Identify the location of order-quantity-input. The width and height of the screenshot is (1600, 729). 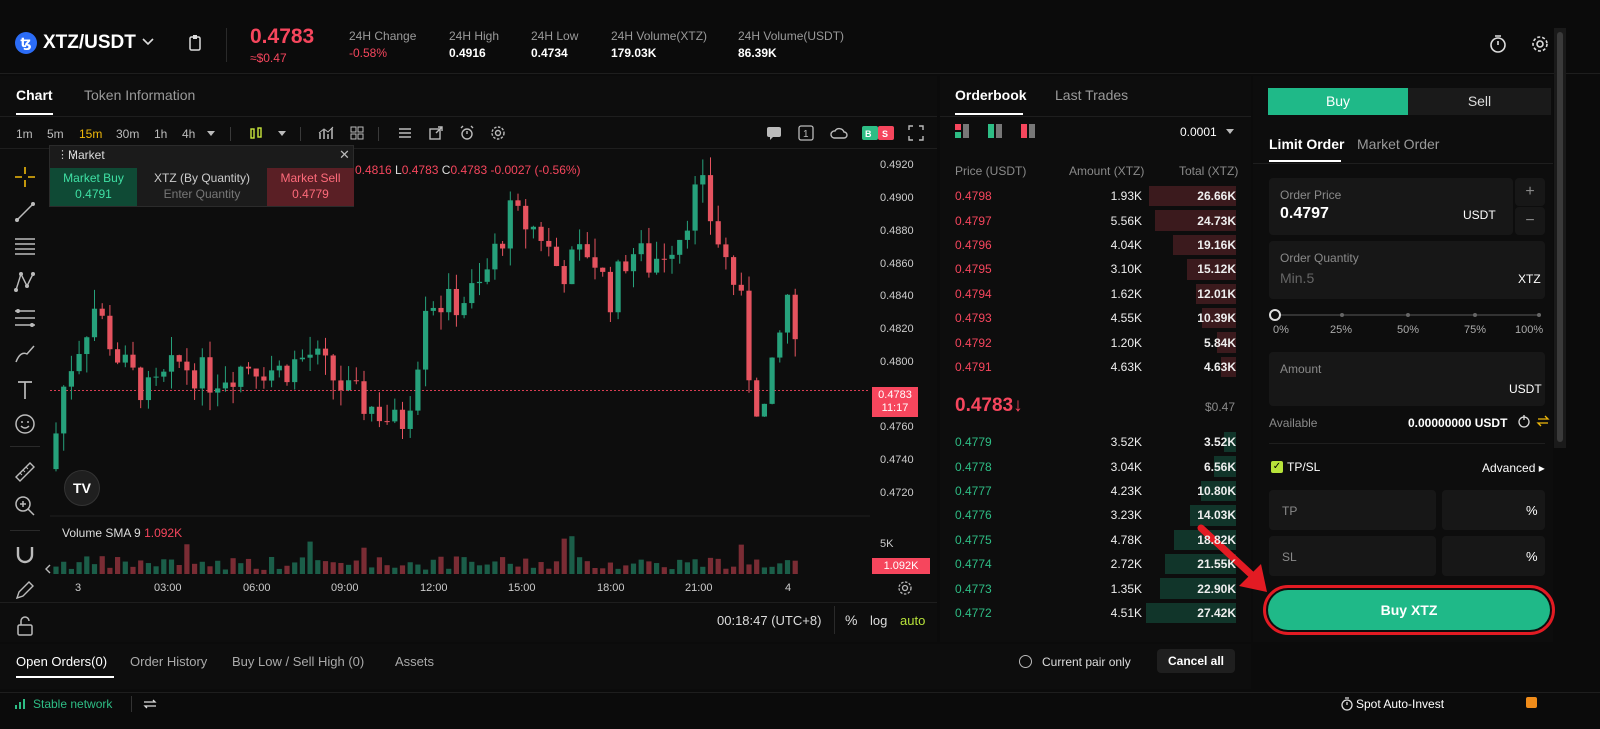
(1407, 270).